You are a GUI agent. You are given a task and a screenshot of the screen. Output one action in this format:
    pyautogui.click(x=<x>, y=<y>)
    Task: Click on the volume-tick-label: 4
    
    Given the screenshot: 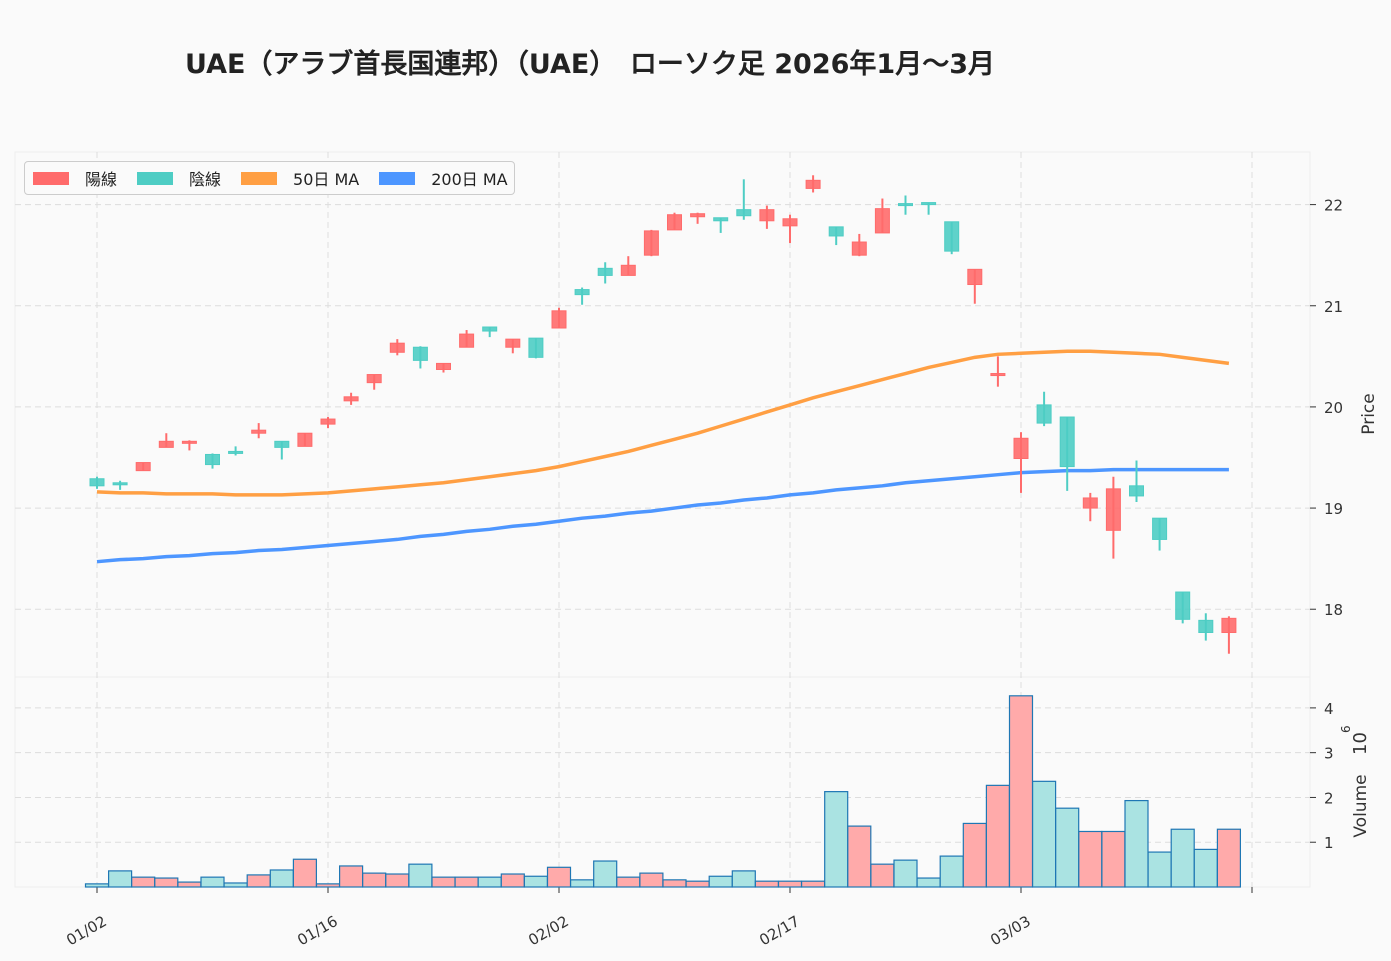 What is the action you would take?
    pyautogui.click(x=1329, y=709)
    